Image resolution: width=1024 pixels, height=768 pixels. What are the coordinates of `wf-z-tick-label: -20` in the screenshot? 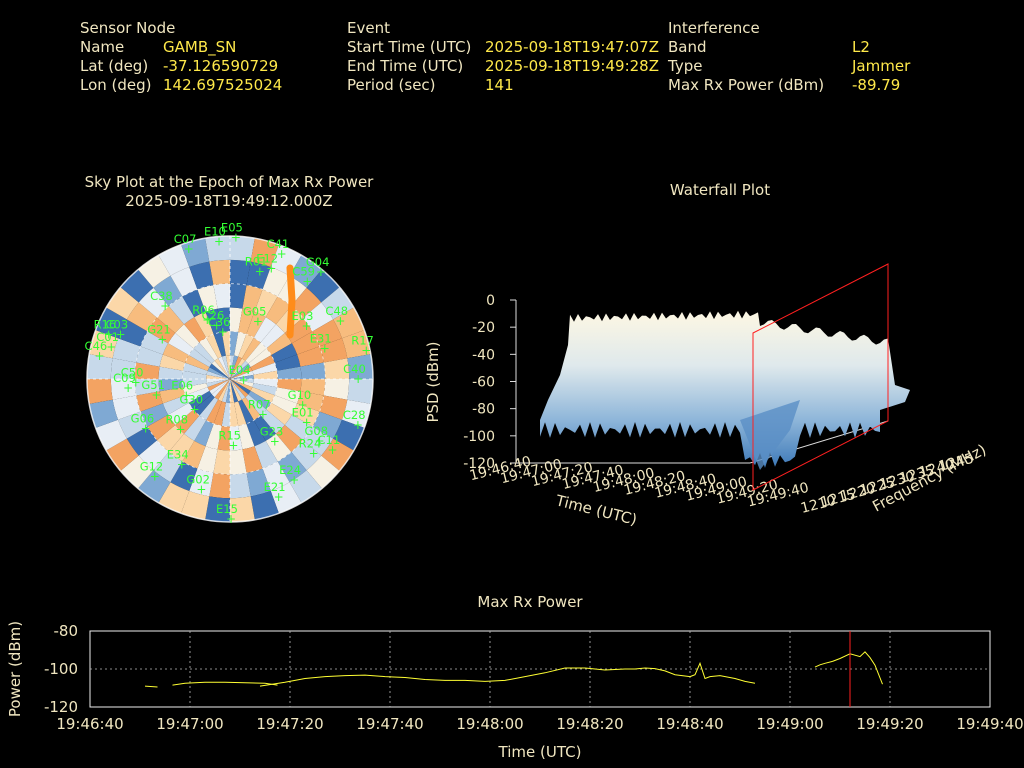 It's located at (483, 328).